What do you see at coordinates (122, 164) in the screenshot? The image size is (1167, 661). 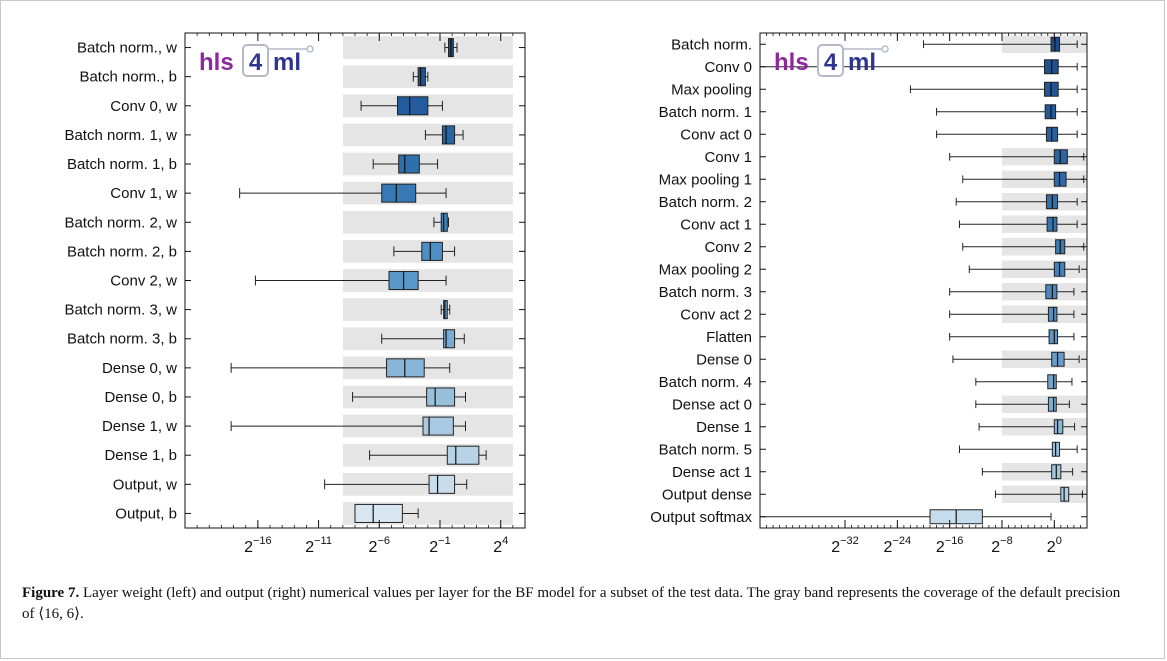 I see `category-label-batch-norm-1-b: Batch norm. 1, b` at bounding box center [122, 164].